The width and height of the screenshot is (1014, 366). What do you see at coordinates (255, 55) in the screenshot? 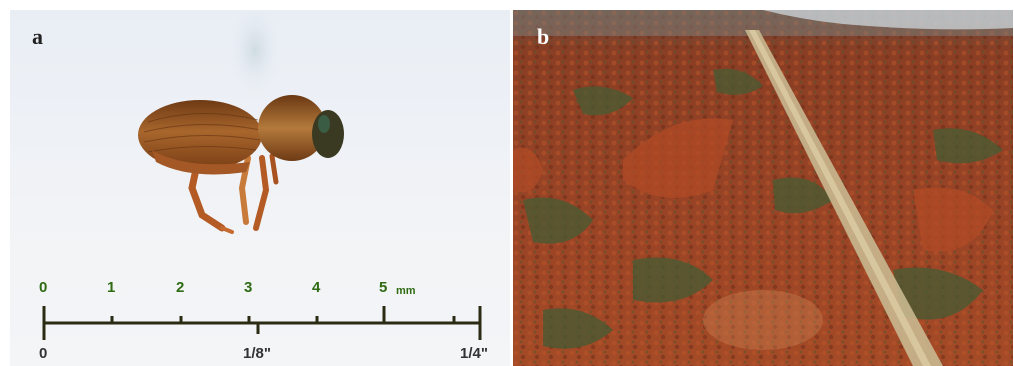
I see `shadow-blur` at bounding box center [255, 55].